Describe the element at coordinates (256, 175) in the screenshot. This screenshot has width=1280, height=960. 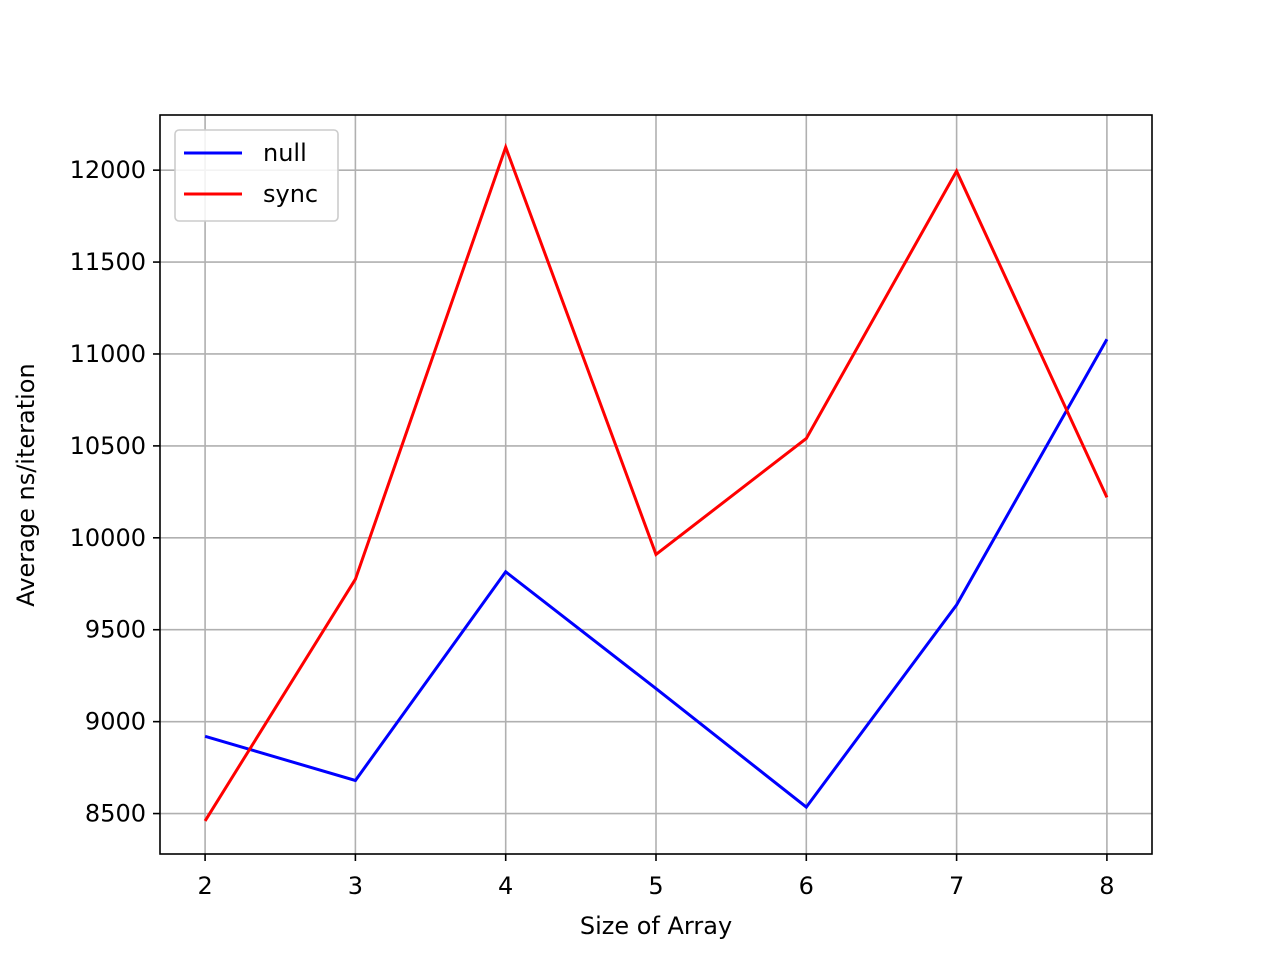
I see `legend: null sync` at that location.